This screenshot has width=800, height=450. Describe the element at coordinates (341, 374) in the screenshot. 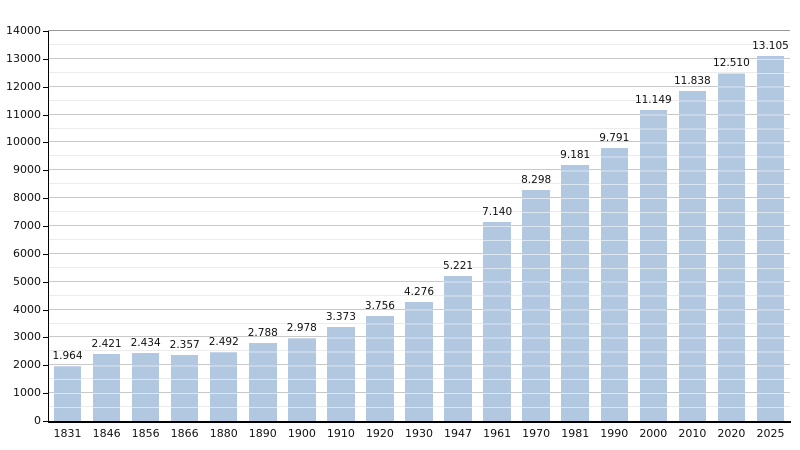

I see `bar-1910` at that location.